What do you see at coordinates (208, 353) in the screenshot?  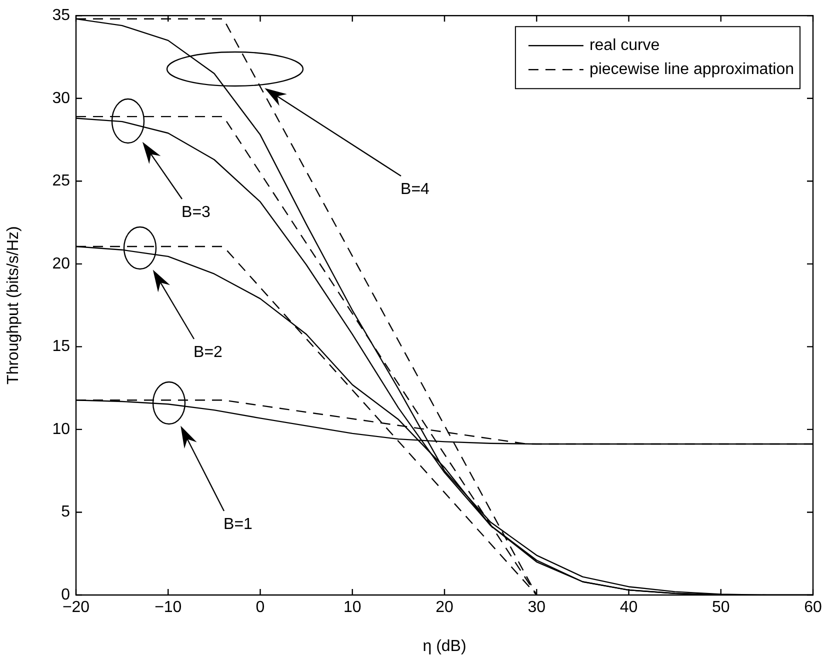 I see `annotation: B=2` at bounding box center [208, 353].